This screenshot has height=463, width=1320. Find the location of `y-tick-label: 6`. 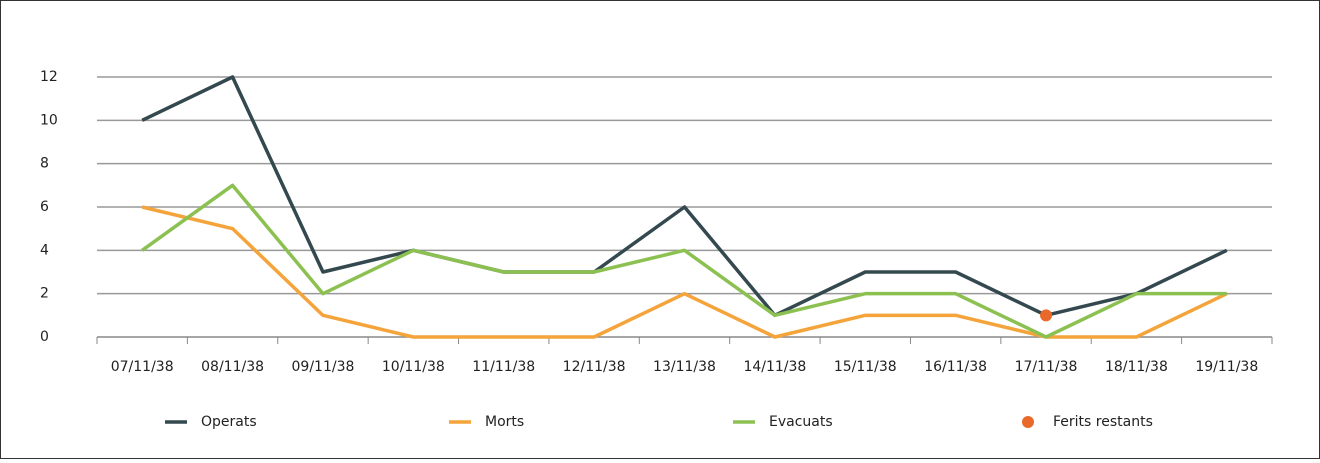

y-tick-label: 6 is located at coordinates (44, 207).